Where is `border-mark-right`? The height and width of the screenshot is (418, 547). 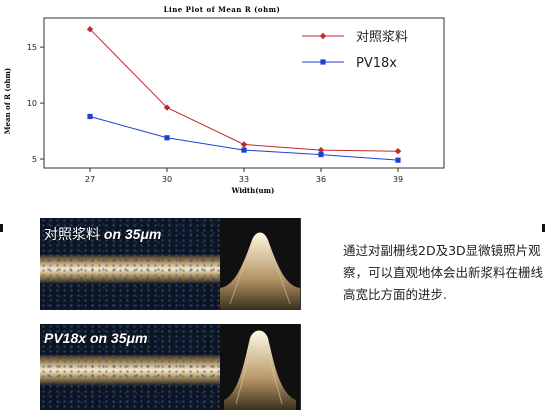
border-mark-right is located at coordinates (543, 228).